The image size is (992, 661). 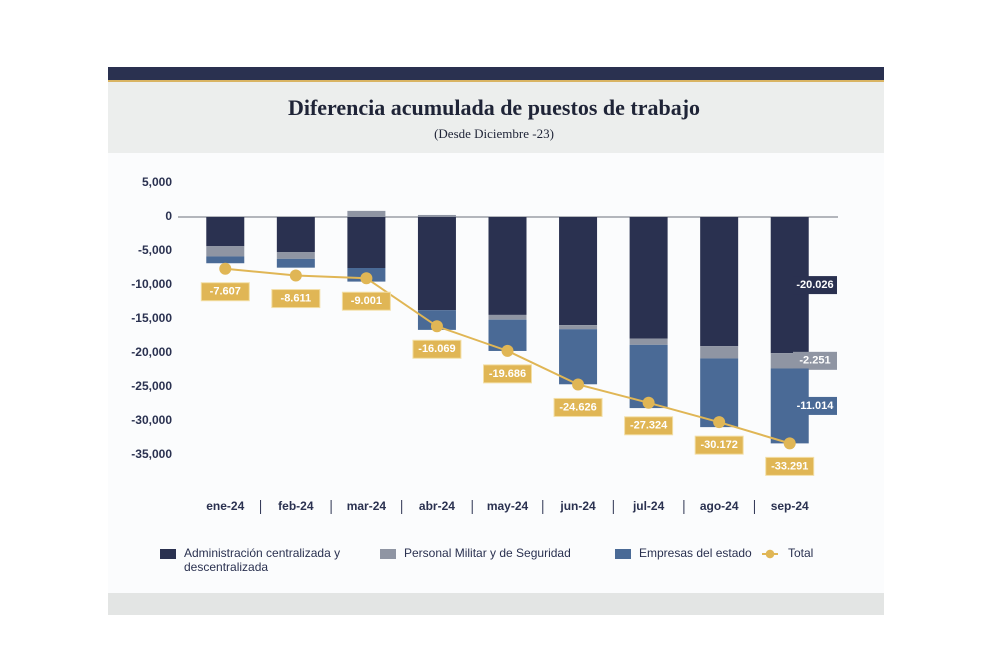 I want to click on y-tick-label: 0, so click(x=168, y=216).